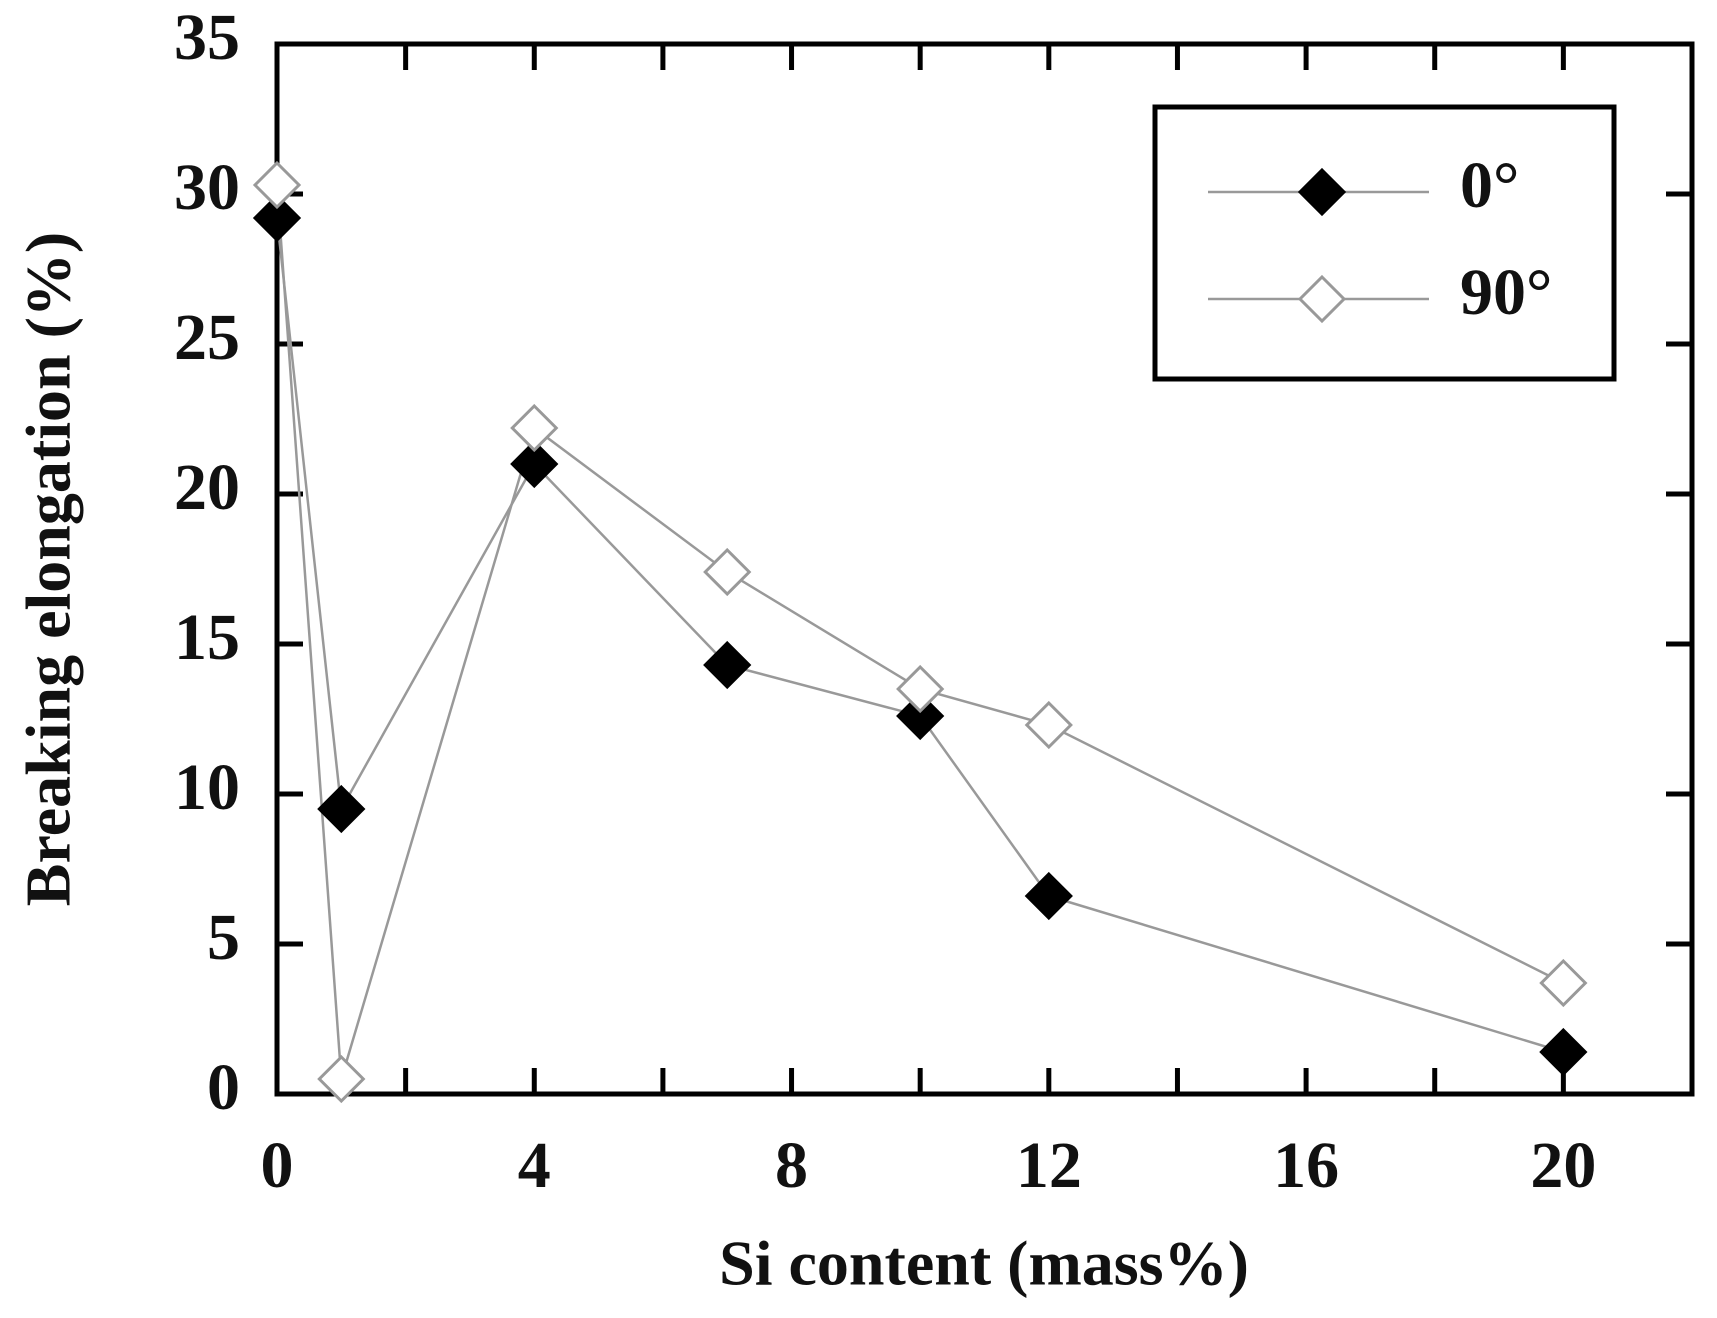 The height and width of the screenshot is (1318, 1717). I want to click on y-tick-label: 10, so click(207, 787).